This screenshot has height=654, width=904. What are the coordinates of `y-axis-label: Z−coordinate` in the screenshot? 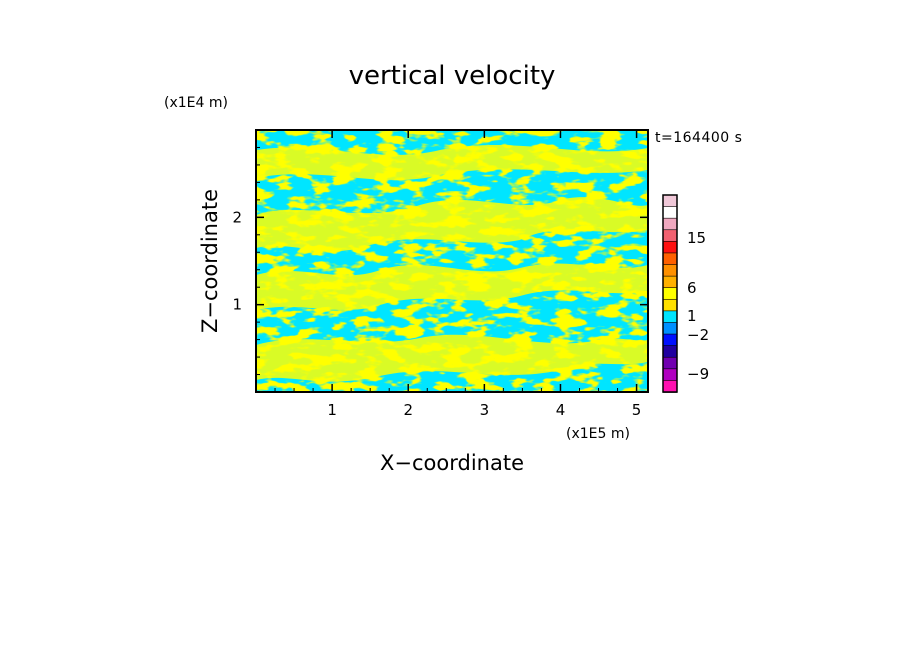 It's located at (210, 261).